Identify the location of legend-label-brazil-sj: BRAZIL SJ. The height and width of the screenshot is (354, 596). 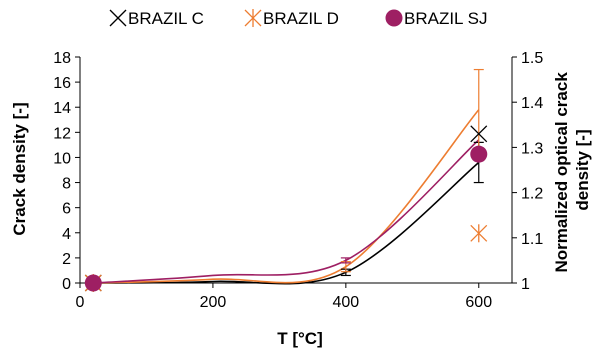
(445, 18).